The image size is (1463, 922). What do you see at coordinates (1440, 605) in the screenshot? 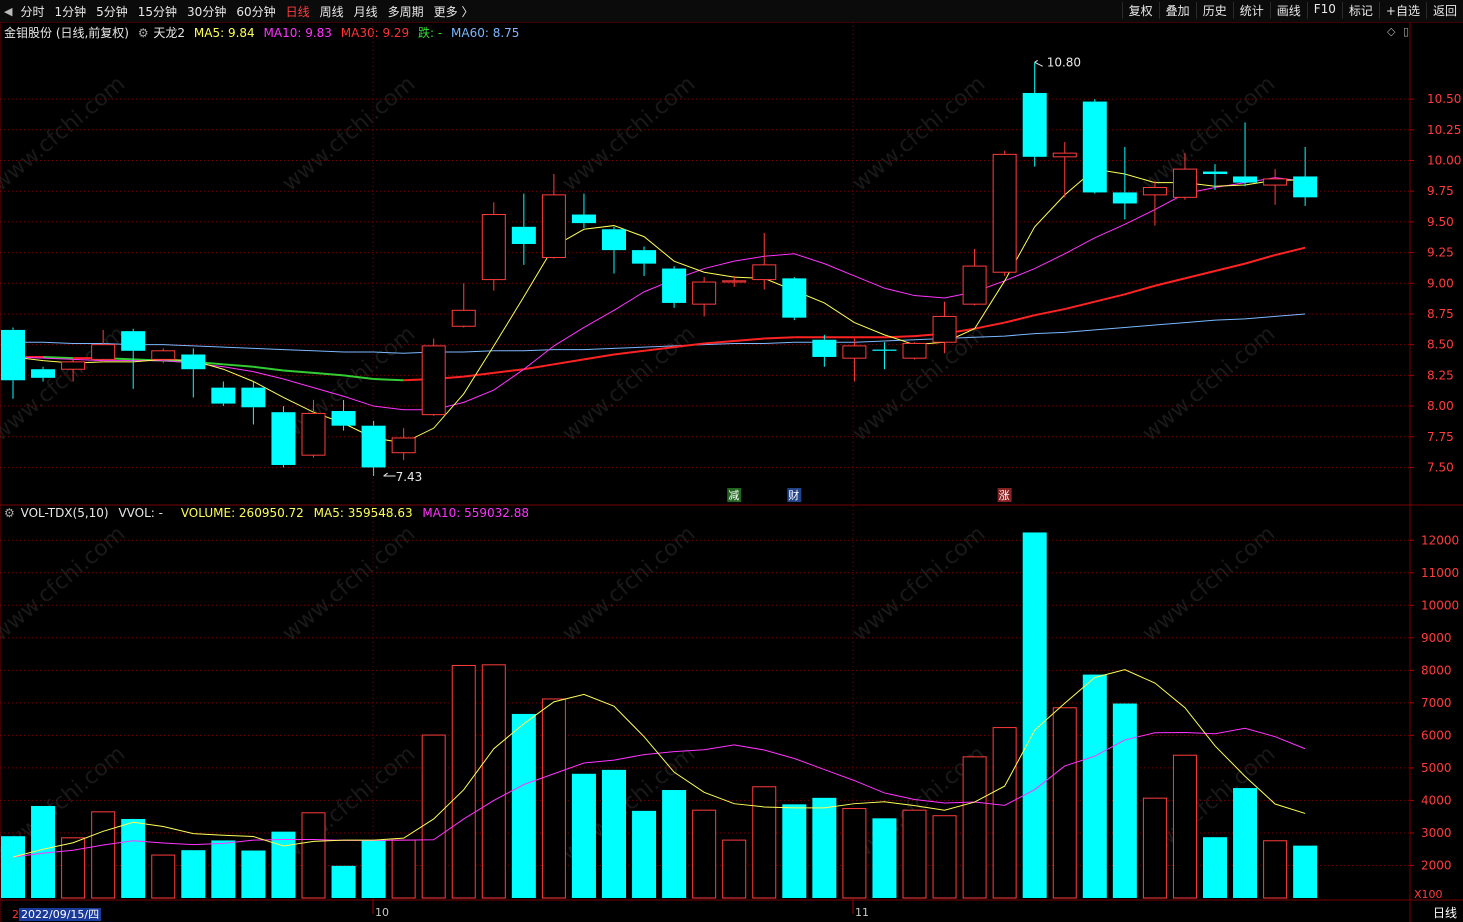
I see `volume-axis-label: 10000` at bounding box center [1440, 605].